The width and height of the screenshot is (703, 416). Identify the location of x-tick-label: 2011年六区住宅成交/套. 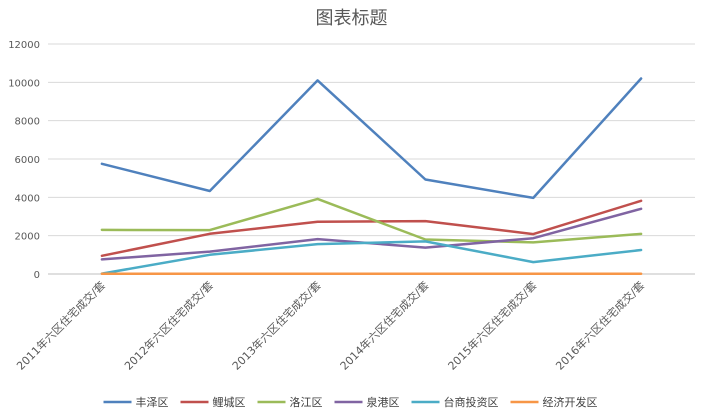
(60, 325).